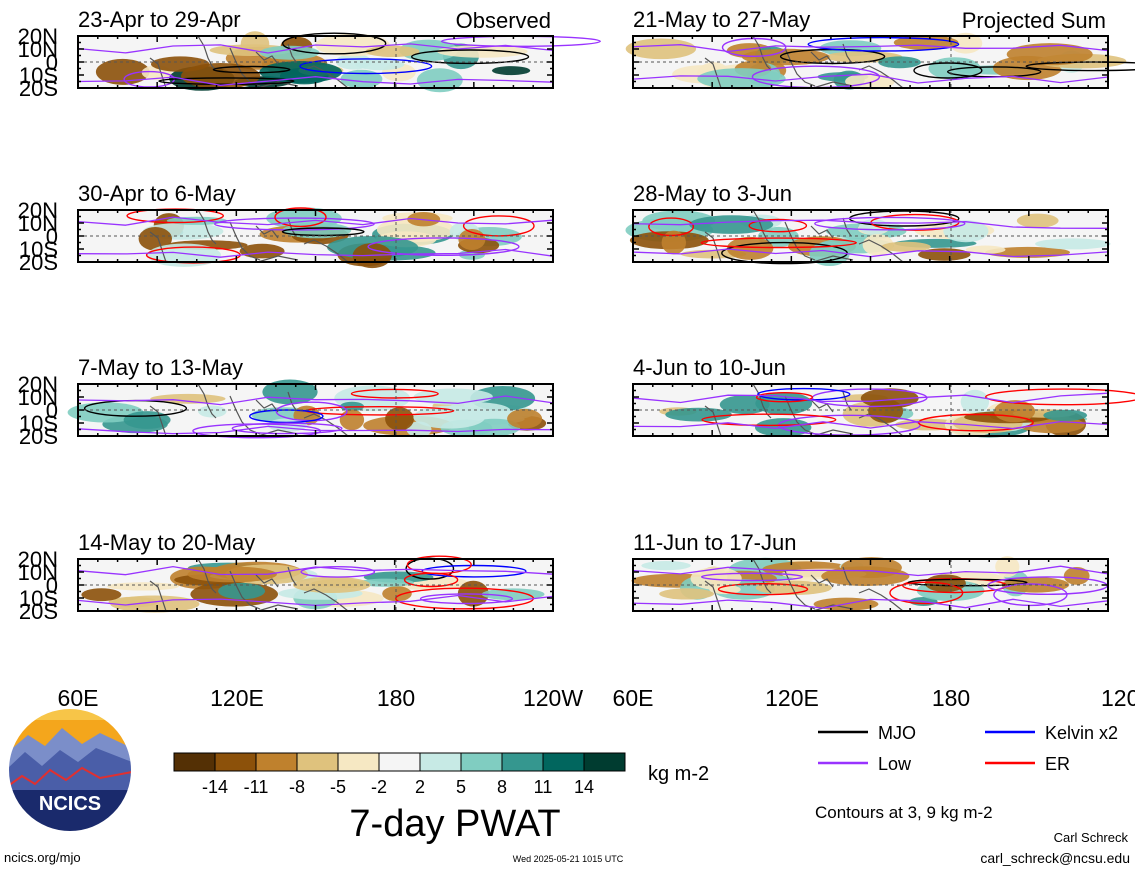 The image size is (1135, 872). What do you see at coordinates (897, 733) in the screenshot?
I see `legend-label-mjo: MJO` at bounding box center [897, 733].